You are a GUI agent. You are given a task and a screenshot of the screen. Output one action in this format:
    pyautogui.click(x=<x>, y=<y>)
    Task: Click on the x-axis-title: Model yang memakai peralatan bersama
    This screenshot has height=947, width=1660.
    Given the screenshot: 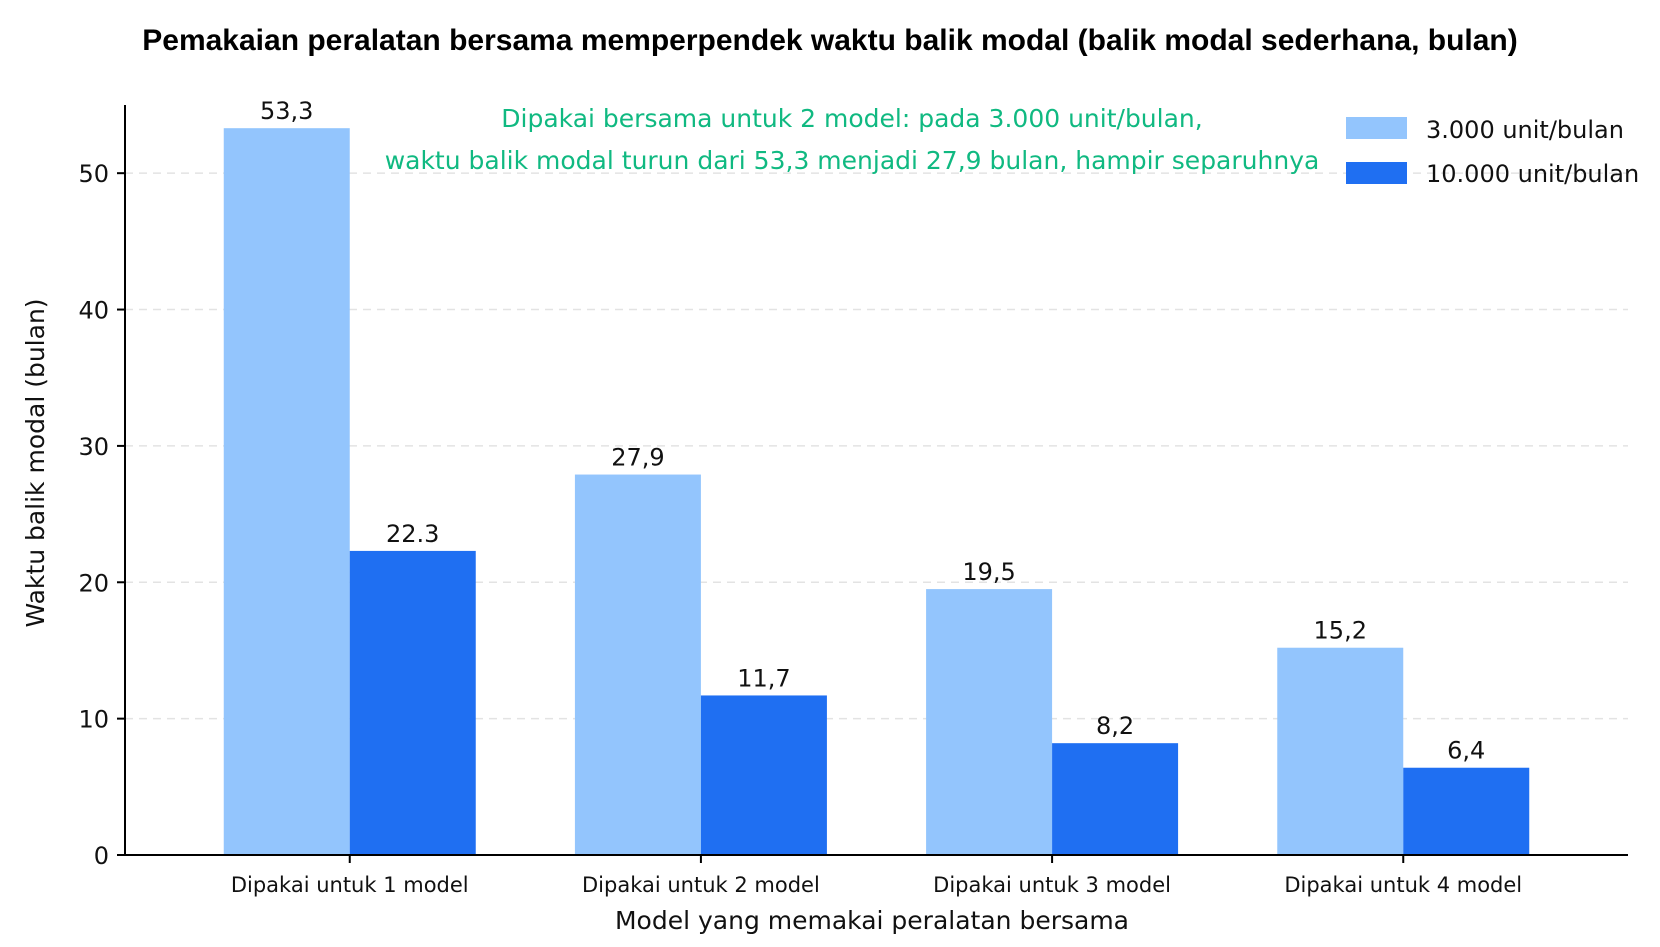 What is the action you would take?
    pyautogui.click(x=872, y=920)
    